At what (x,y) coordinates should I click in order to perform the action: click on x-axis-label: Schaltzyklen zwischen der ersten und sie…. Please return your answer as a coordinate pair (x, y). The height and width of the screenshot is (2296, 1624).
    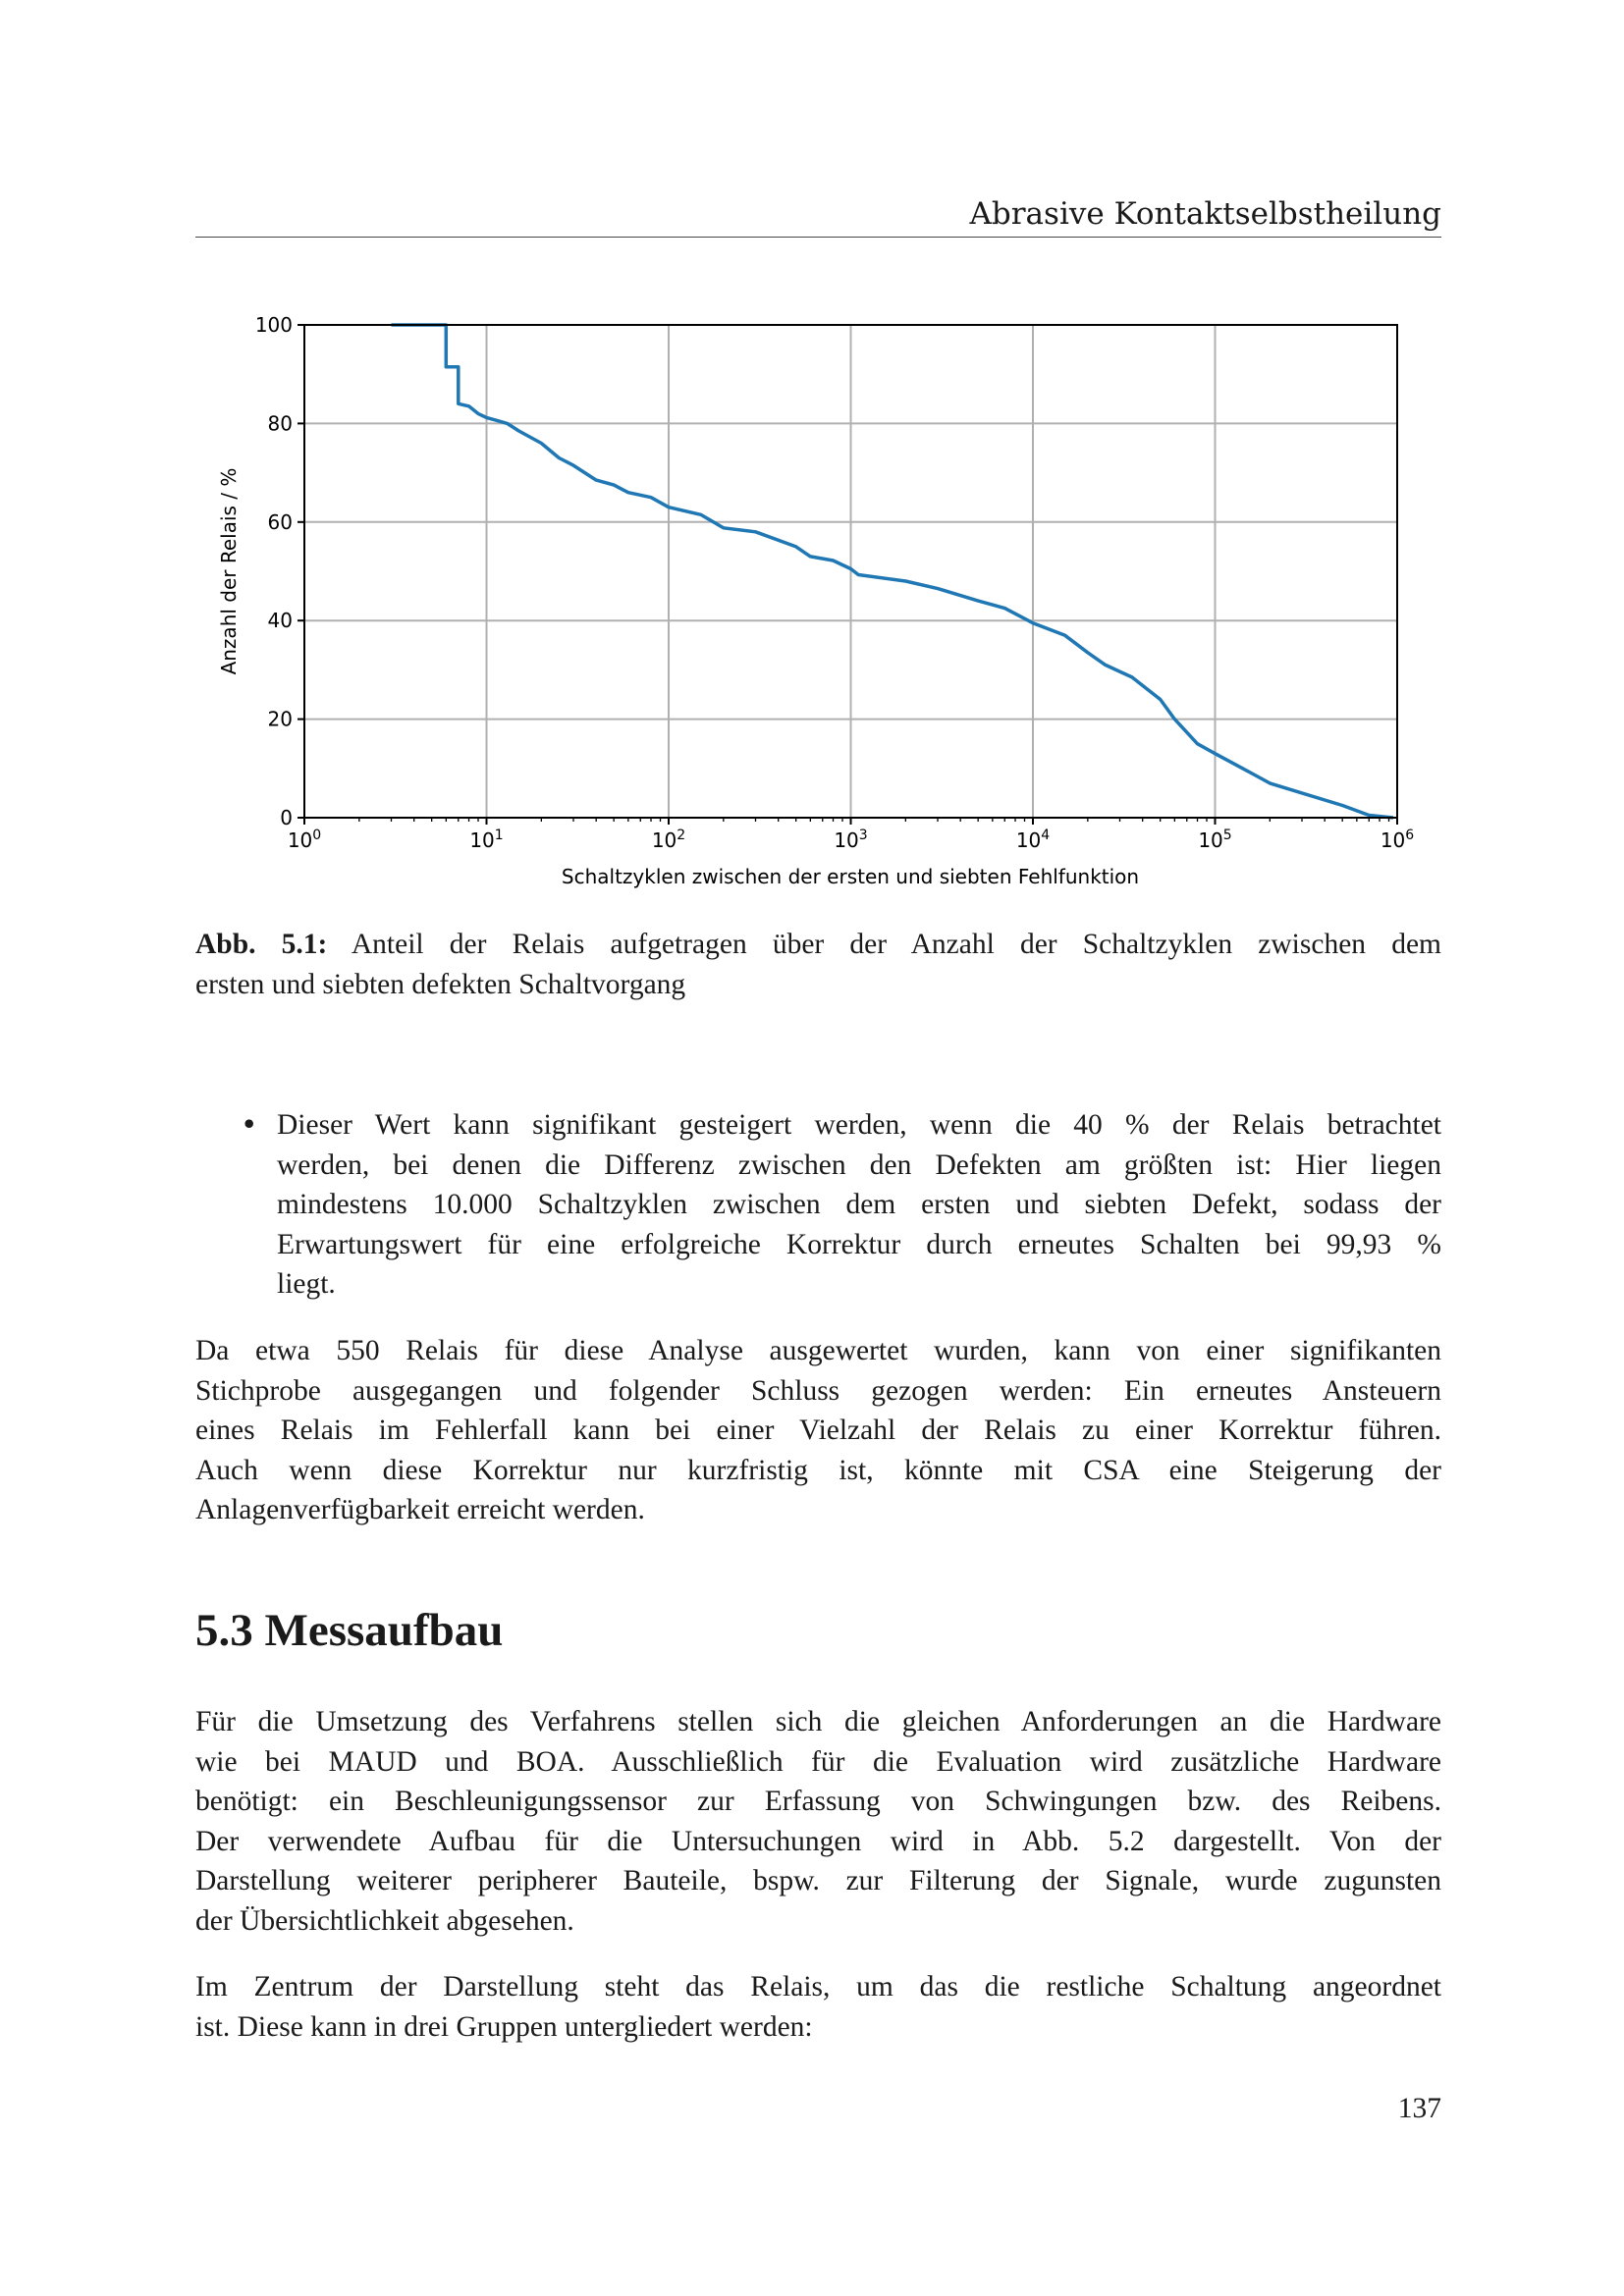
    Looking at the image, I should click on (850, 876).